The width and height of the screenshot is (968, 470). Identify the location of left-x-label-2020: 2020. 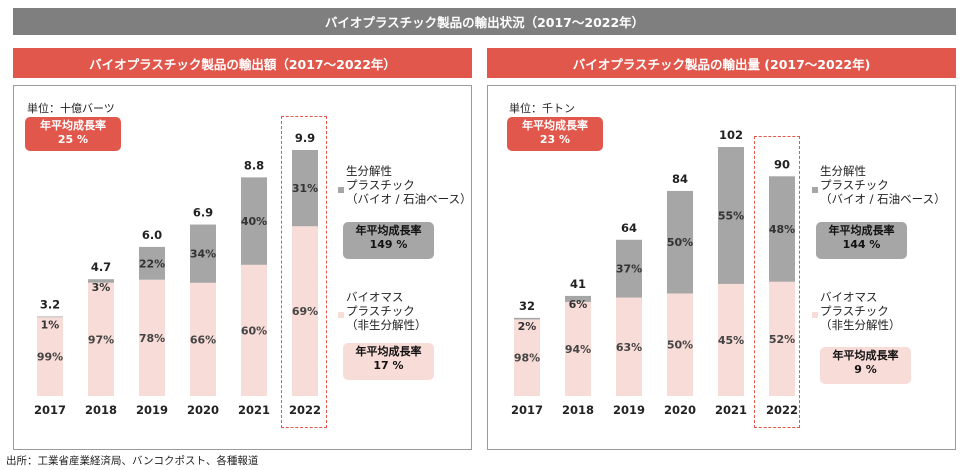
(203, 410).